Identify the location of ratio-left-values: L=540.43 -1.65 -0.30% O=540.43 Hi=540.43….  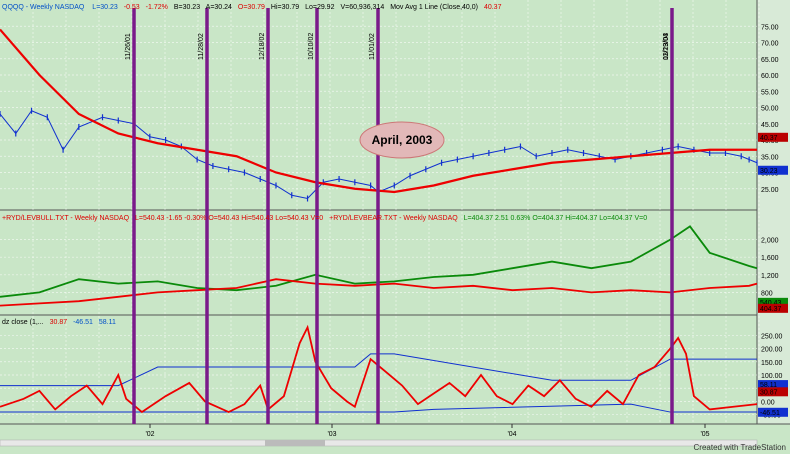
(229, 218).